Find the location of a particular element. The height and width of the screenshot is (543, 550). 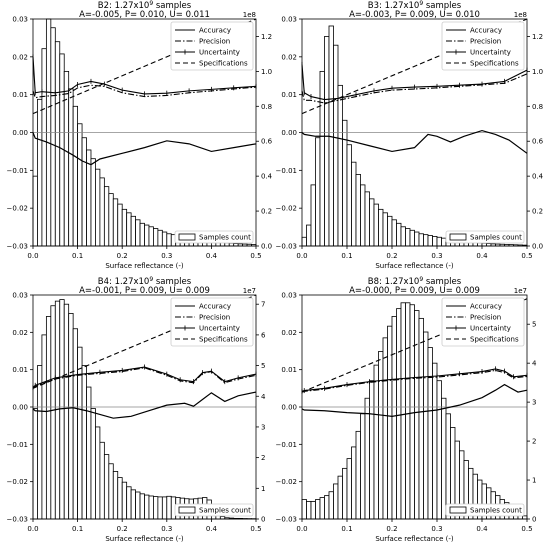

x-tick-label: 0.1 is located at coordinates (346, 256).